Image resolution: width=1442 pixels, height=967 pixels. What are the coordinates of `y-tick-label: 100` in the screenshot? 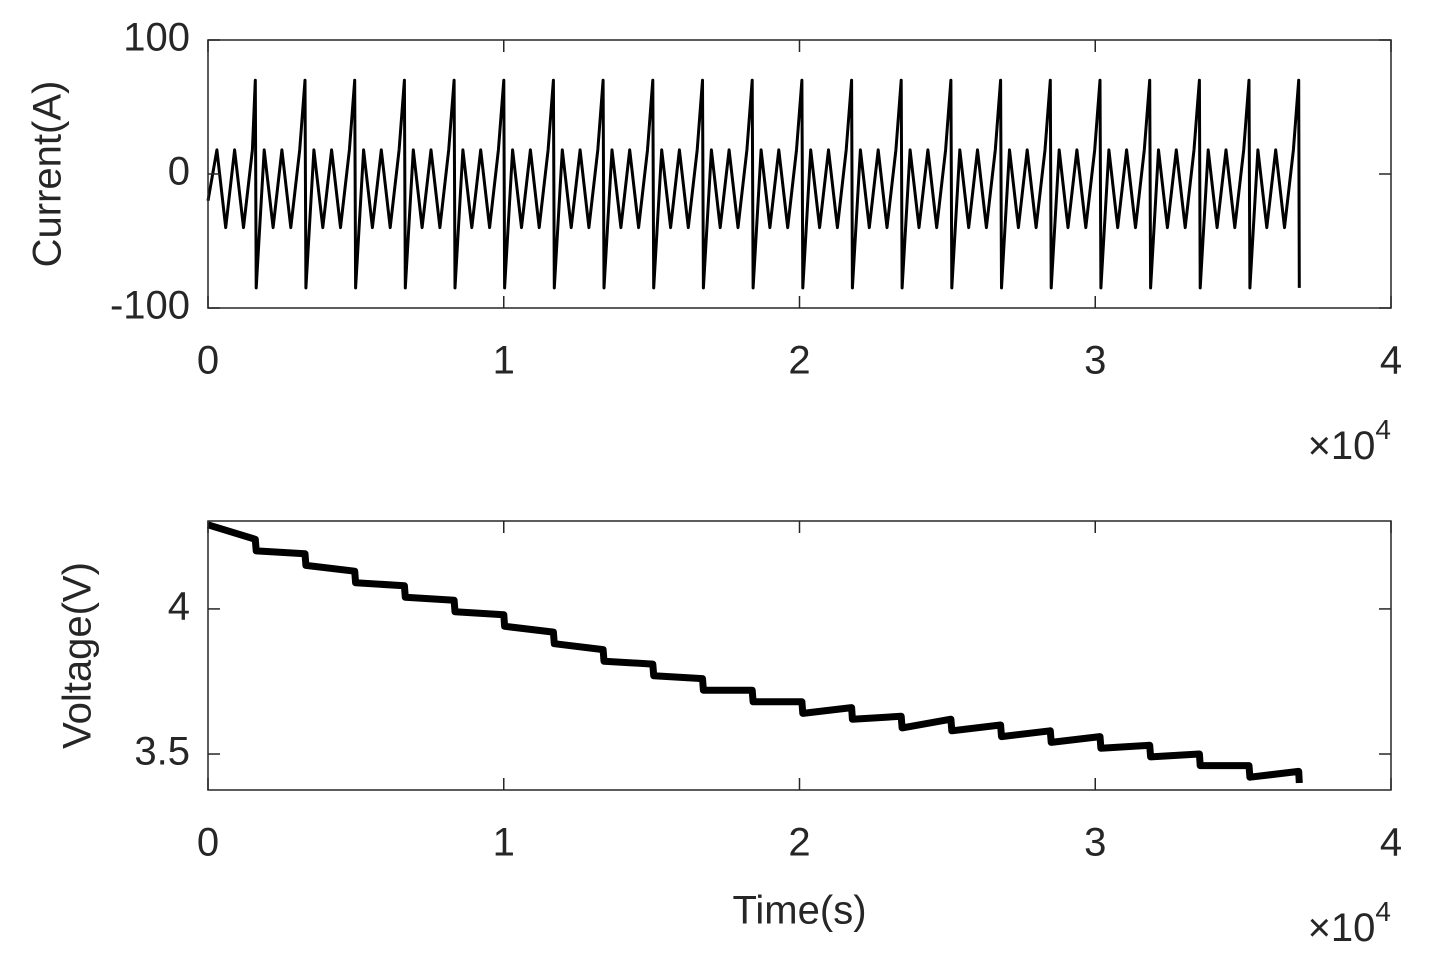 It's located at (156, 38).